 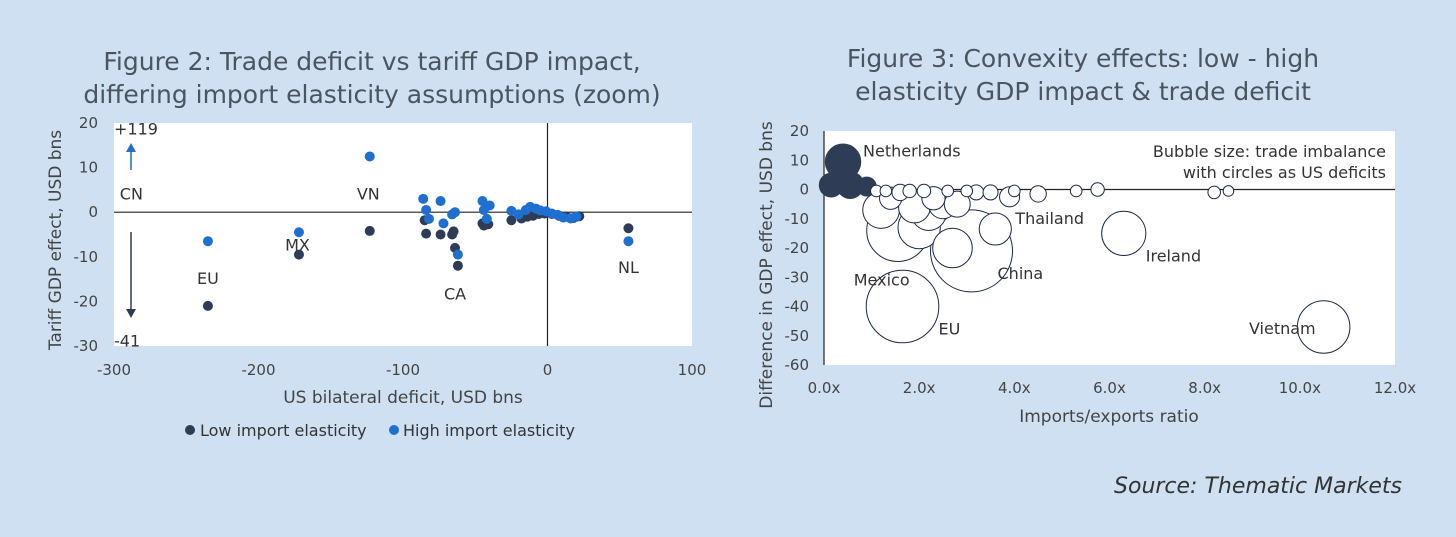 I want to click on figure-3-bubbles, so click(x=1084, y=248).